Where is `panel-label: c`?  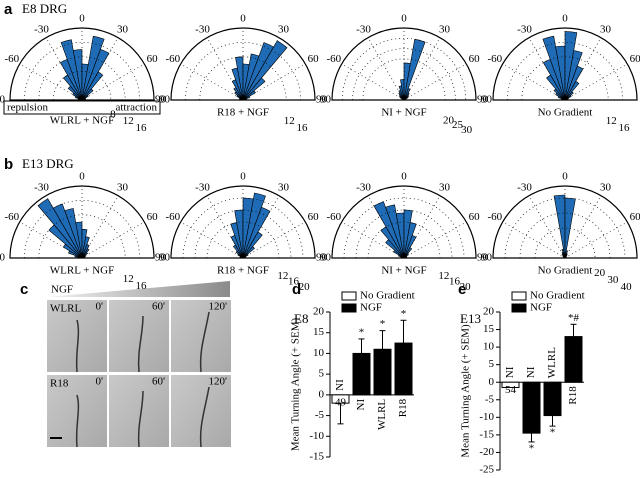
panel-label: c is located at coordinates (24, 289).